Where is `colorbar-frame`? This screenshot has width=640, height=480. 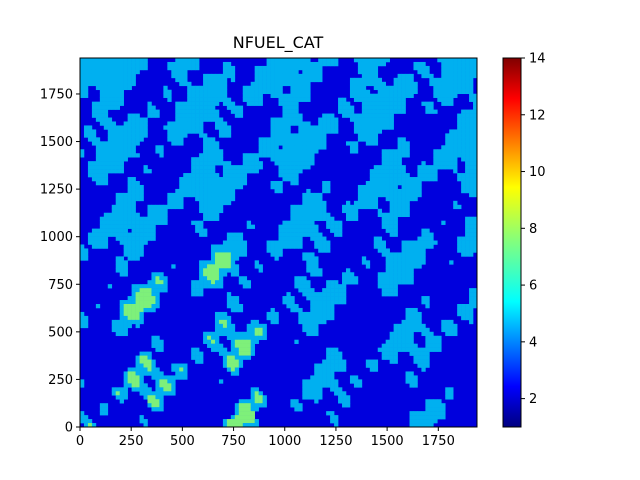 colorbar-frame is located at coordinates (512, 242).